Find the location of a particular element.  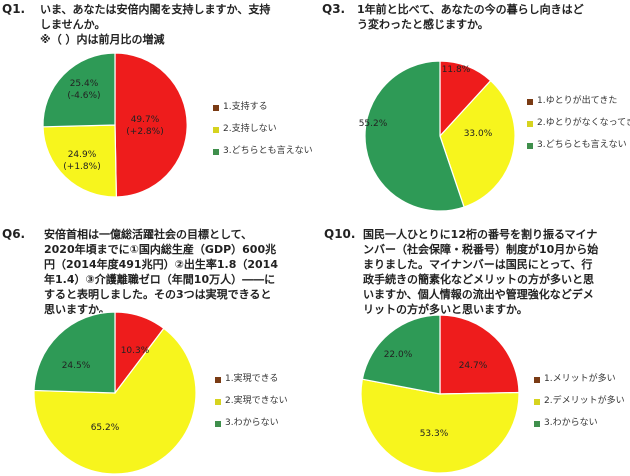

question-line: 円（2014年度491兆円）②出生率1.8（2014 is located at coordinates (161, 264).